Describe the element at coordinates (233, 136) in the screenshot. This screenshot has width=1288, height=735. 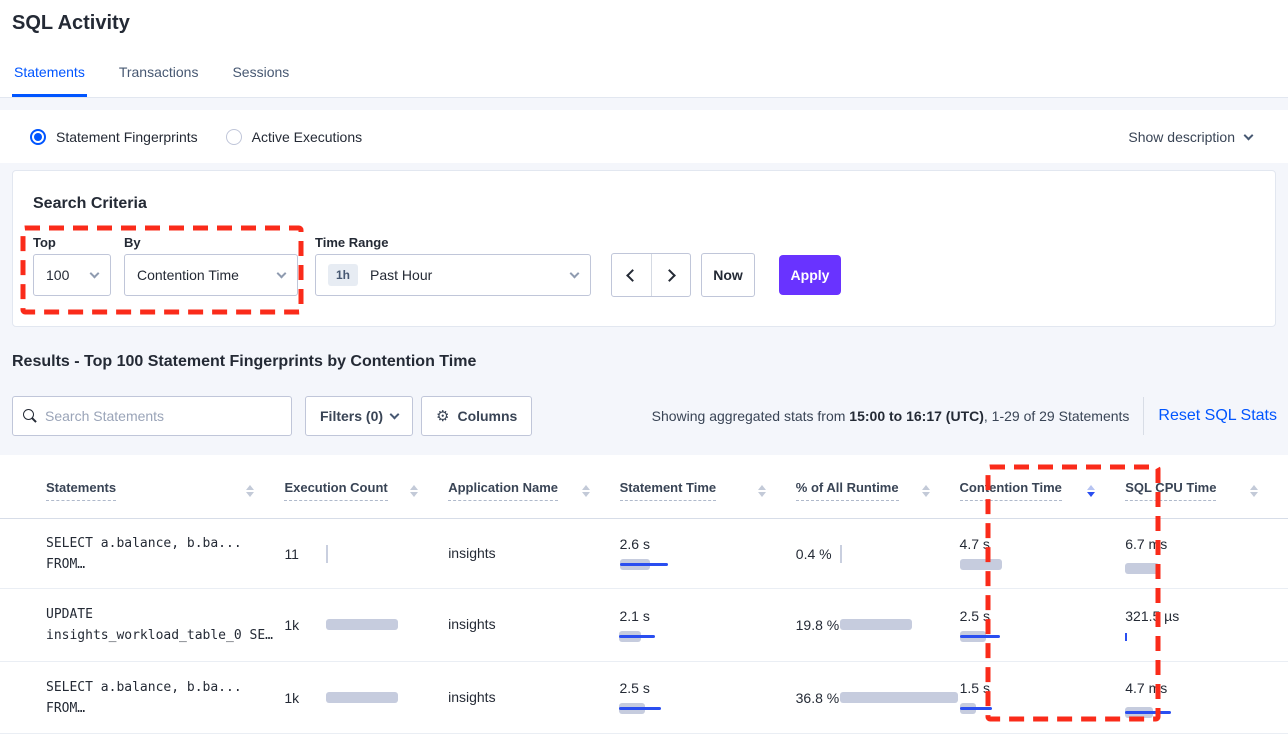
I see `radio-unselected-icon` at that location.